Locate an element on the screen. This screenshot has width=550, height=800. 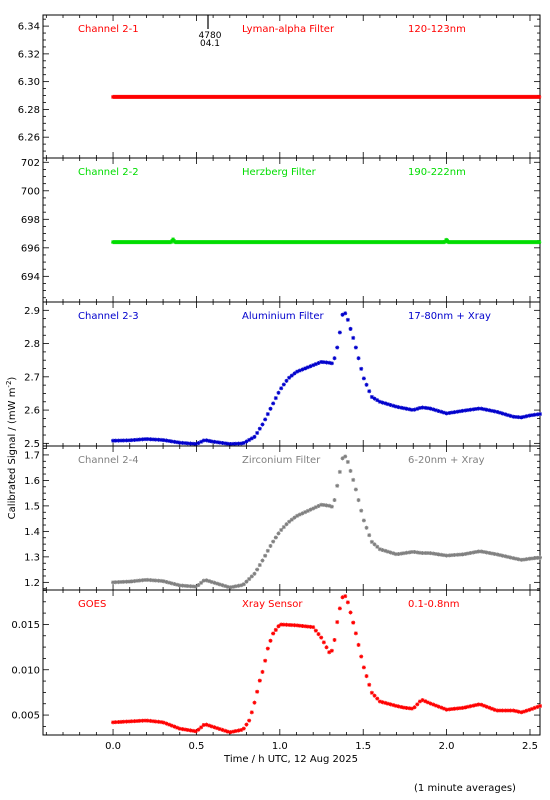
y-tick-label: 2.6 is located at coordinates (32, 411).